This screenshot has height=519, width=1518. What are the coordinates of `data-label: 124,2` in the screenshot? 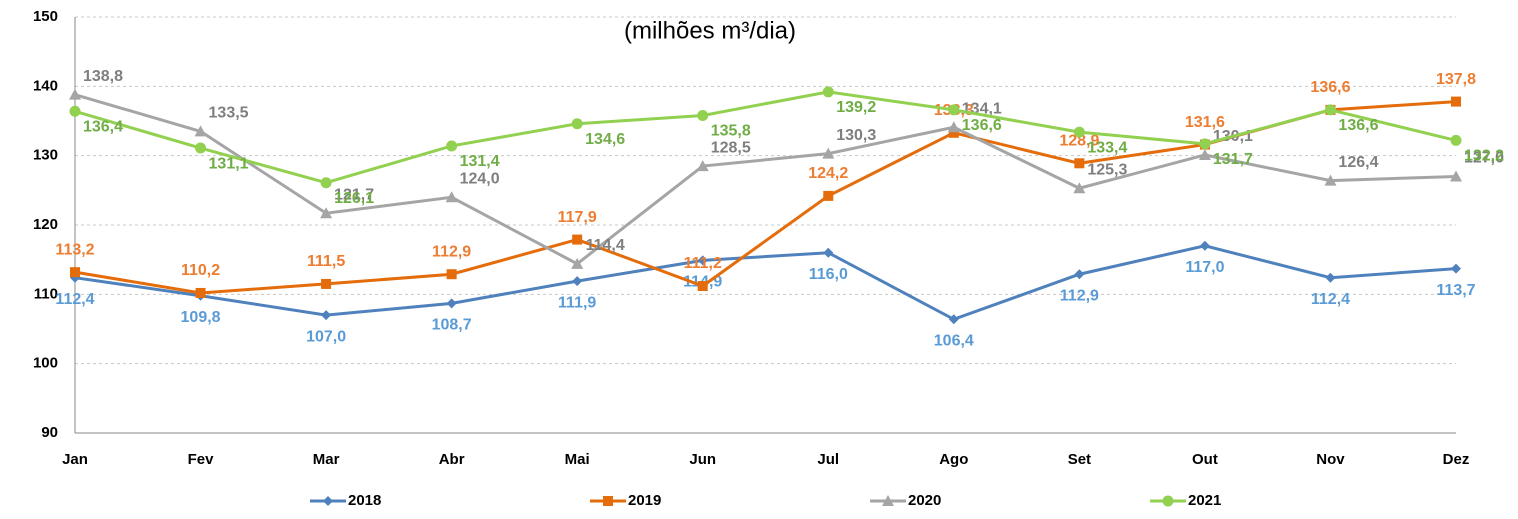 It's located at (828, 173).